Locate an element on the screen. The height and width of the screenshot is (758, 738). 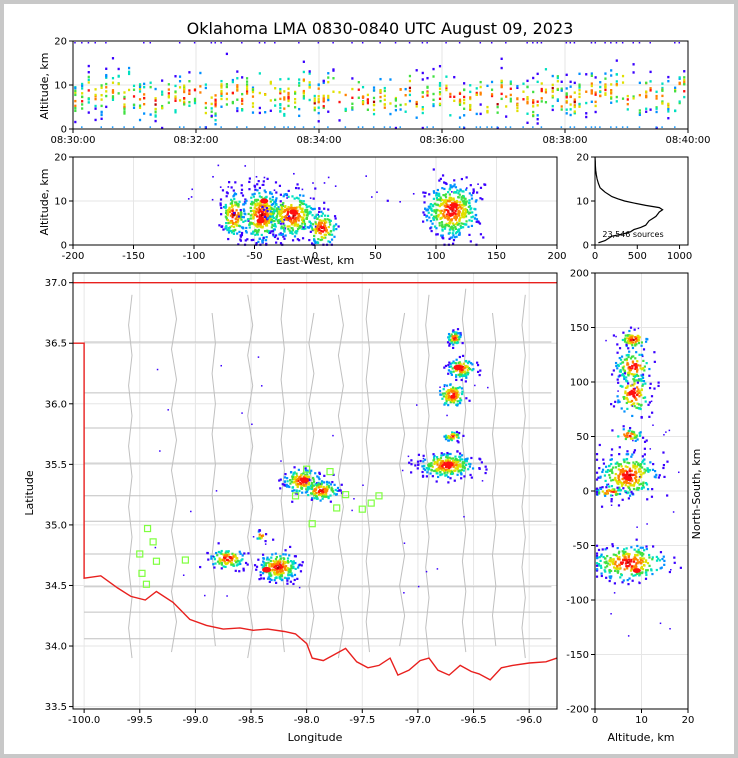
histogram-annotation: 23,546 sources is located at coordinates (632, 234).